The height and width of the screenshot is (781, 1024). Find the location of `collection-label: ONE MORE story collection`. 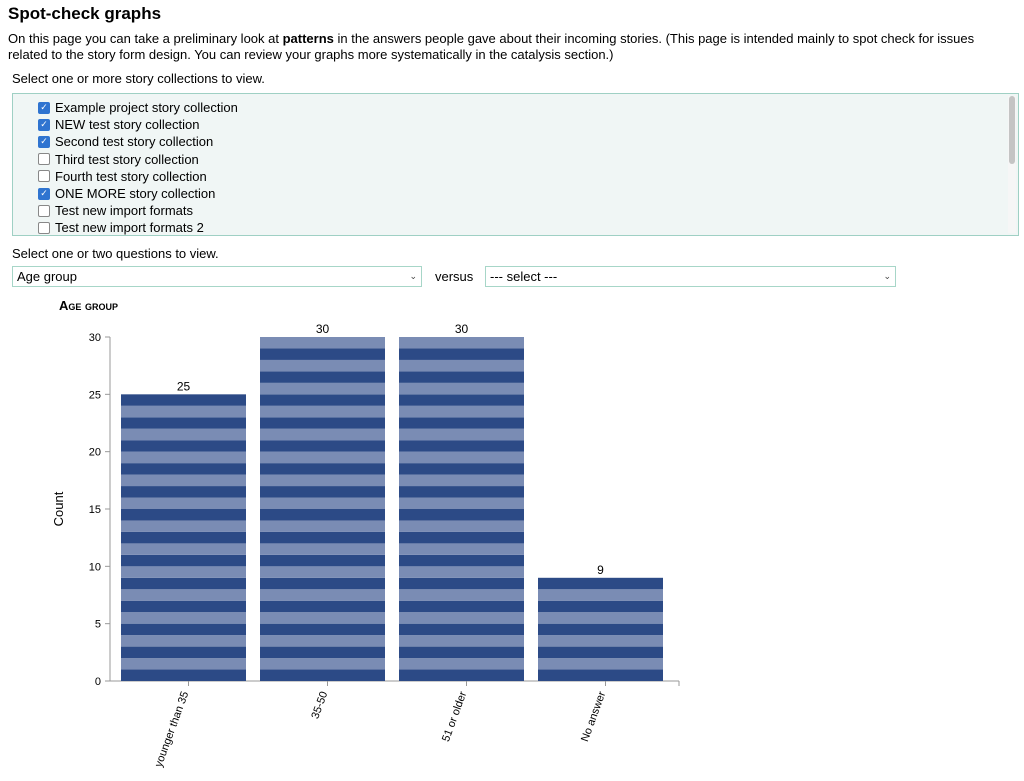

collection-label: ONE MORE story collection is located at coordinates (135, 193).